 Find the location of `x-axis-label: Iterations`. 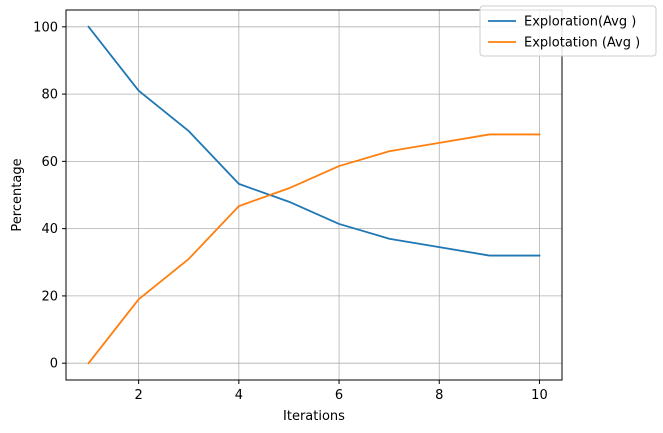

x-axis-label: Iterations is located at coordinates (314, 416).